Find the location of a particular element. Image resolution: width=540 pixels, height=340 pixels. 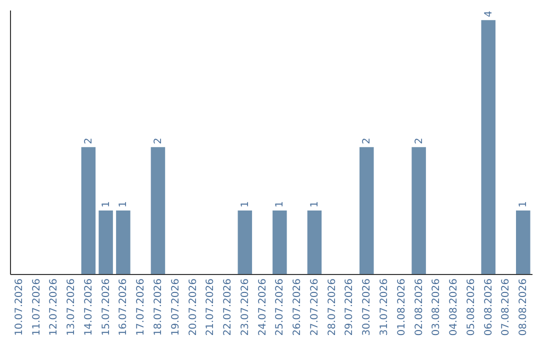

x-tick-label: 12.07.2026 is located at coordinates (54, 307).